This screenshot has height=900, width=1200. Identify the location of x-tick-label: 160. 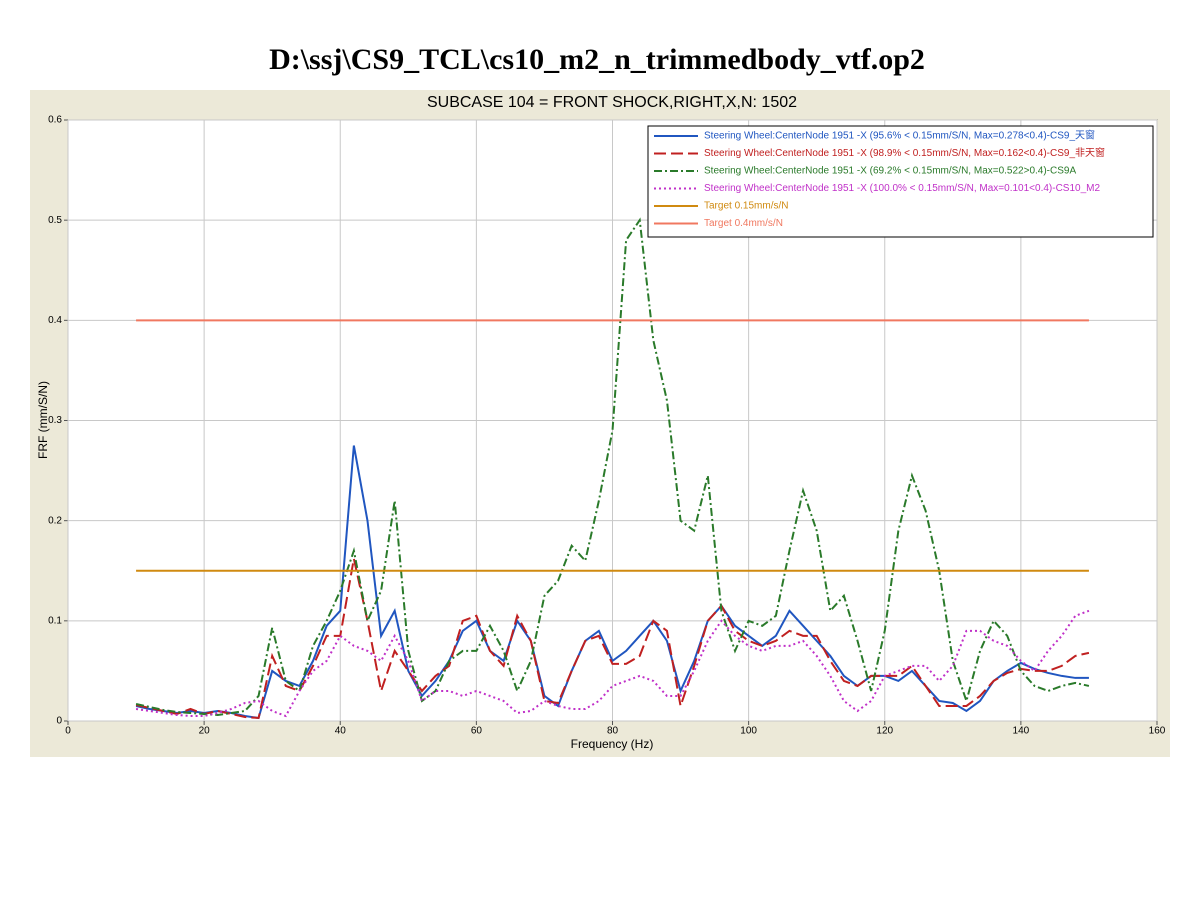
(1157, 731).